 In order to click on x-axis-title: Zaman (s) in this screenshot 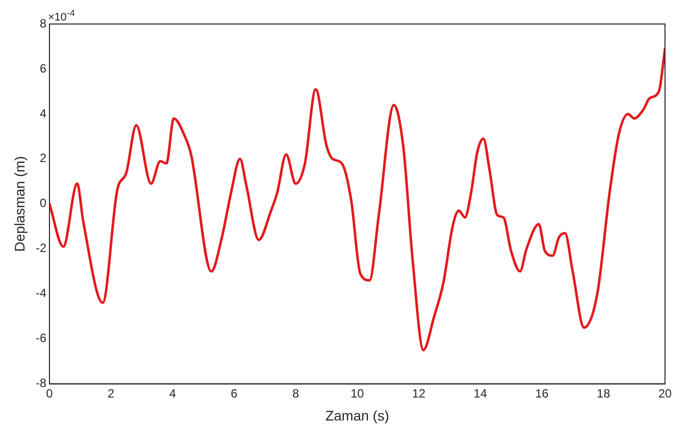, I will do `click(357, 415)`.